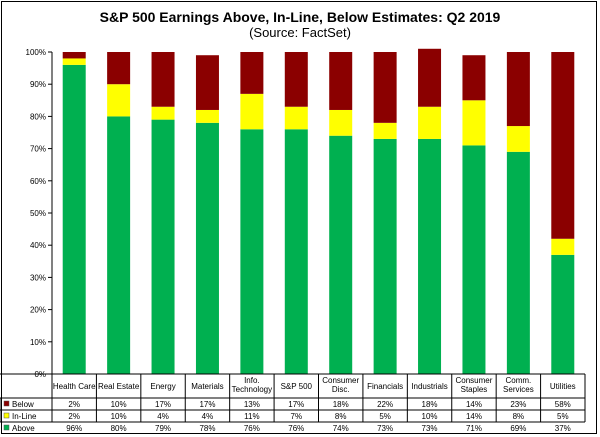 The image size is (600, 437). Describe the element at coordinates (6, 403) in the screenshot. I see `legend-key-below` at that location.